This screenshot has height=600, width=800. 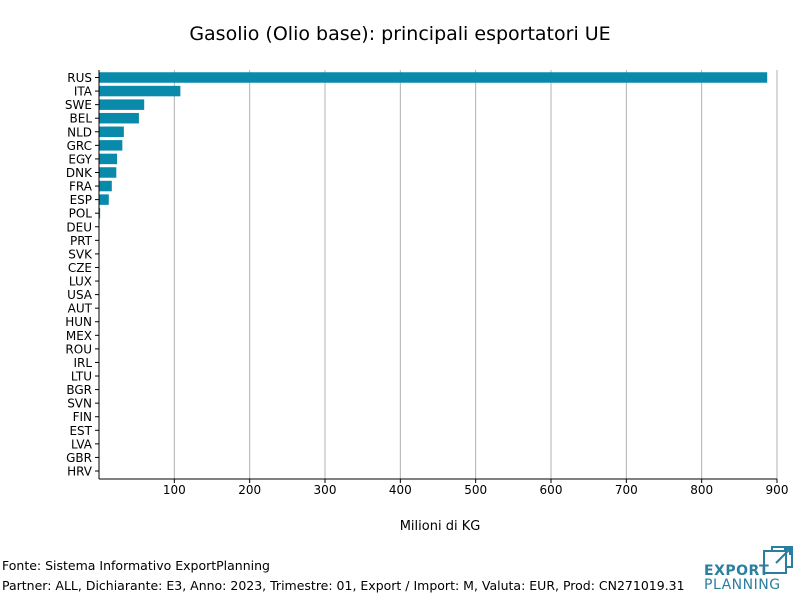 What do you see at coordinates (78, 349) in the screenshot?
I see `y-tick-label: ROU` at bounding box center [78, 349].